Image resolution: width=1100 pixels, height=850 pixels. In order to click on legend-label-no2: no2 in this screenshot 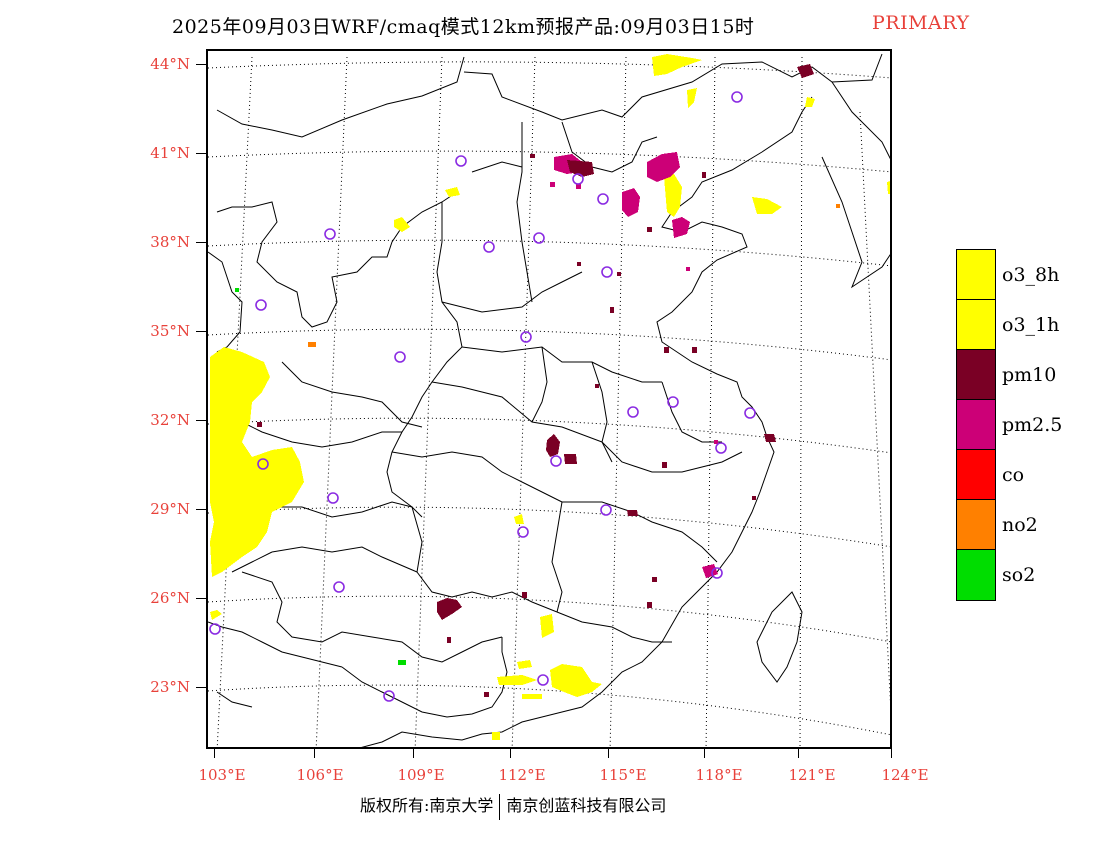, I will do `click(1020, 525)`.